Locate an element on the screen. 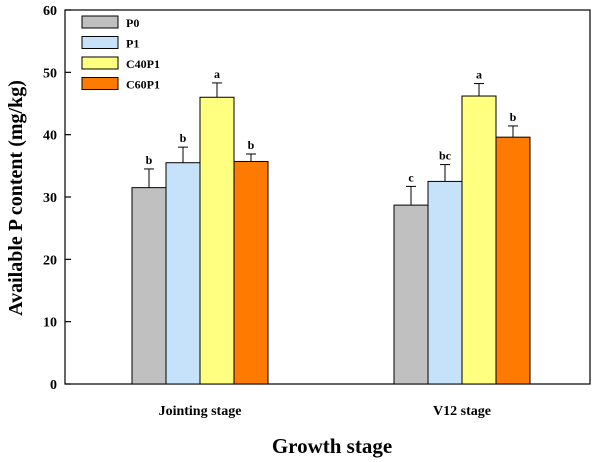 The image size is (596, 462). legend-label: C40P1 is located at coordinates (143, 64).